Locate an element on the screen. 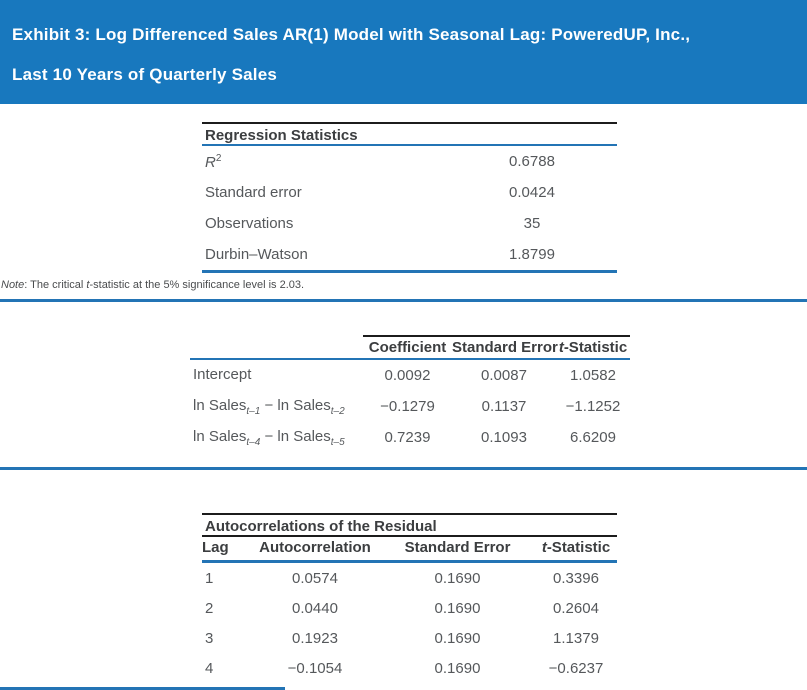 The height and width of the screenshot is (690, 807). coefficient-value: 0.7239 is located at coordinates (407, 437).